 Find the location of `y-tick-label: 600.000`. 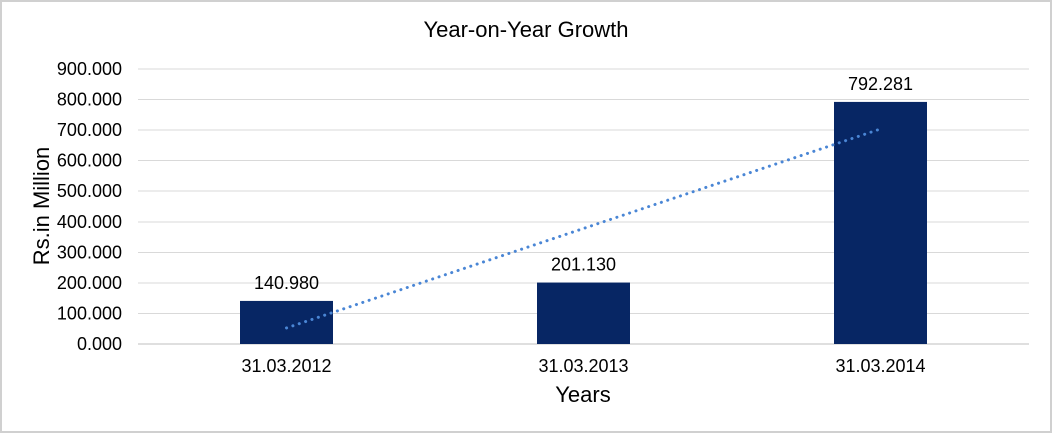

y-tick-label: 600.000 is located at coordinates (89, 161).